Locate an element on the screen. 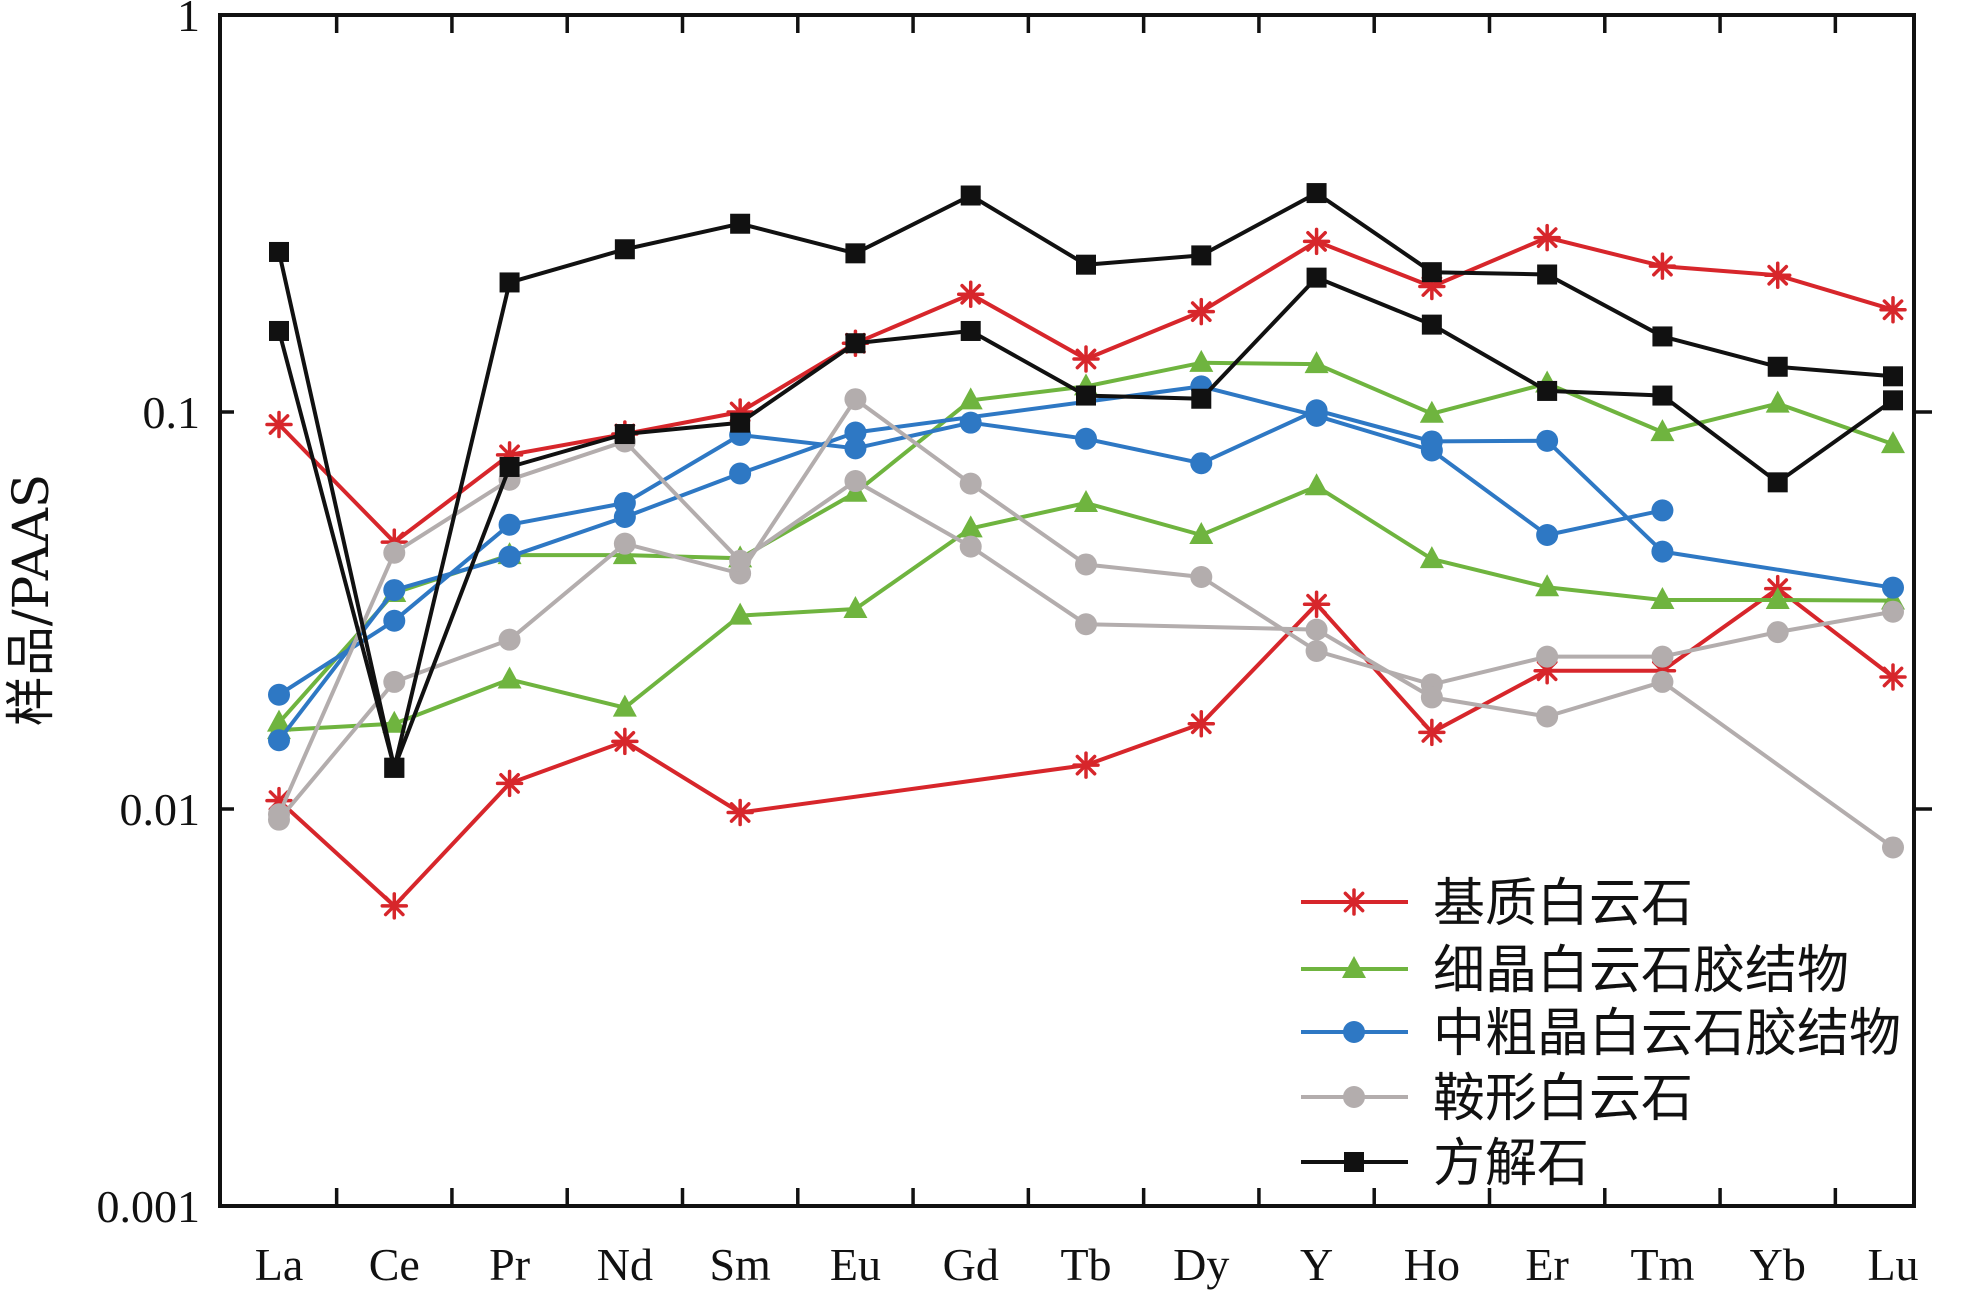  y-axis-label: 样品/PAAS is located at coordinates (31, 600).